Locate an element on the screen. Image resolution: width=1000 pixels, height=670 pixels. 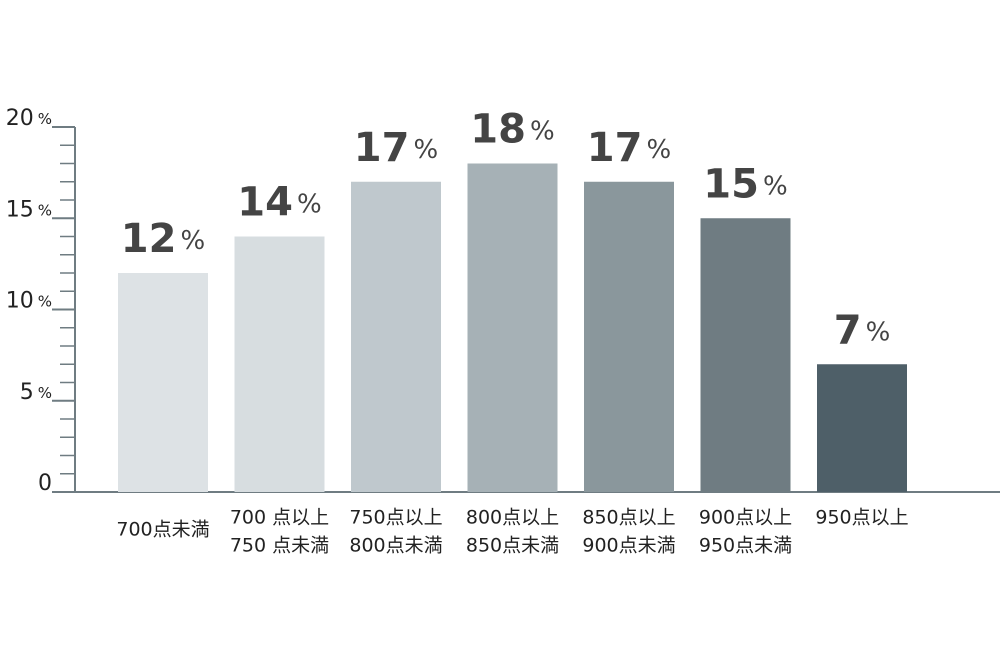
value-label: 15% is located at coordinates (745, 184).